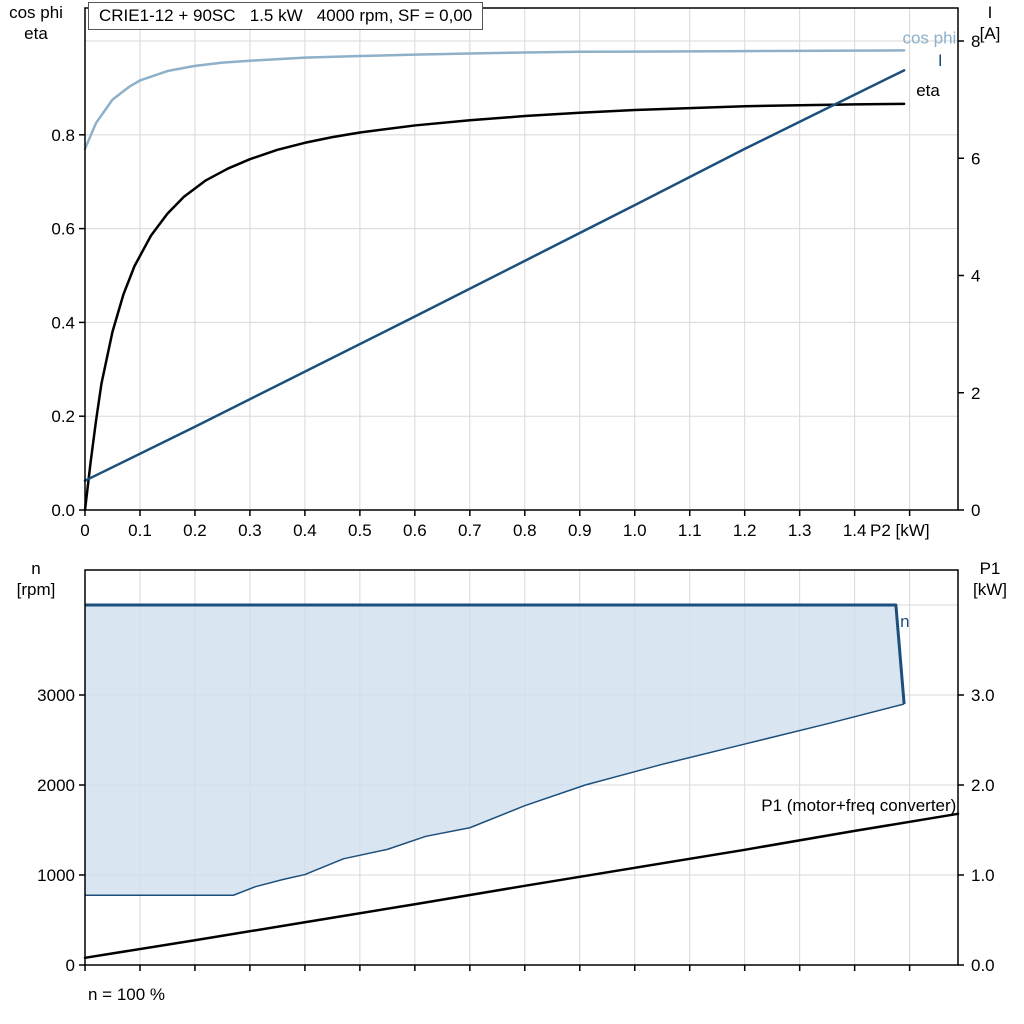 This screenshot has width=1024, height=1024. I want to click on speed-range-upper-bound, so click(495, 654).